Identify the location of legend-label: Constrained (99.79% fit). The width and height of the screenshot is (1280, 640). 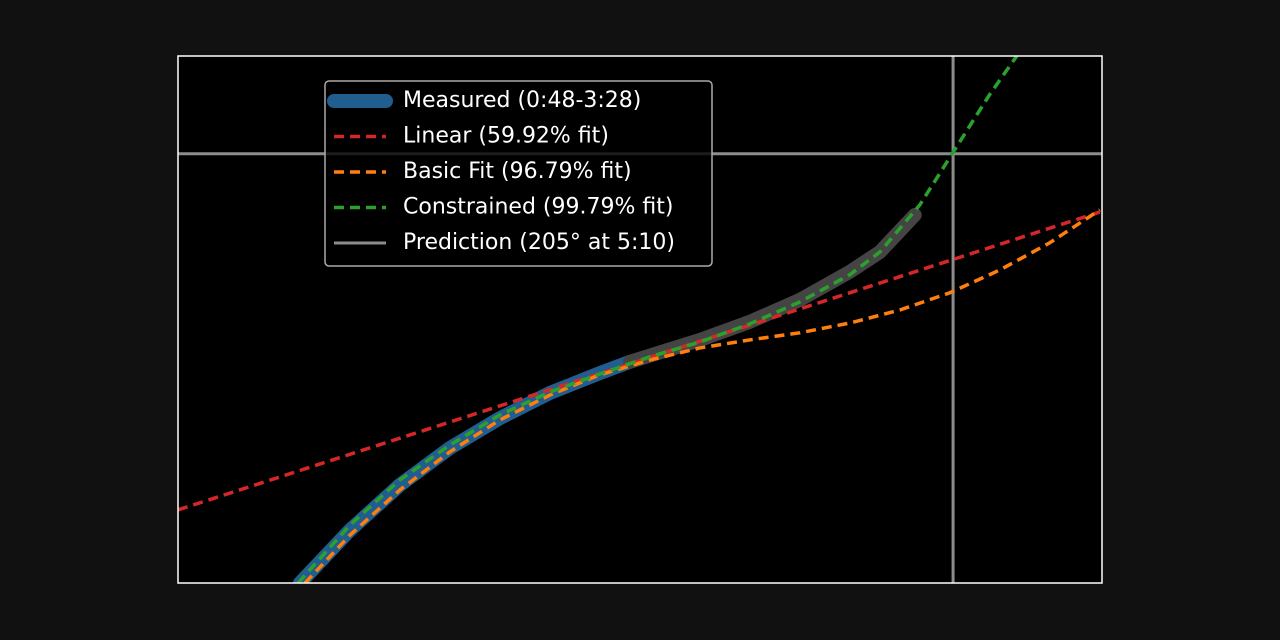
(538, 207).